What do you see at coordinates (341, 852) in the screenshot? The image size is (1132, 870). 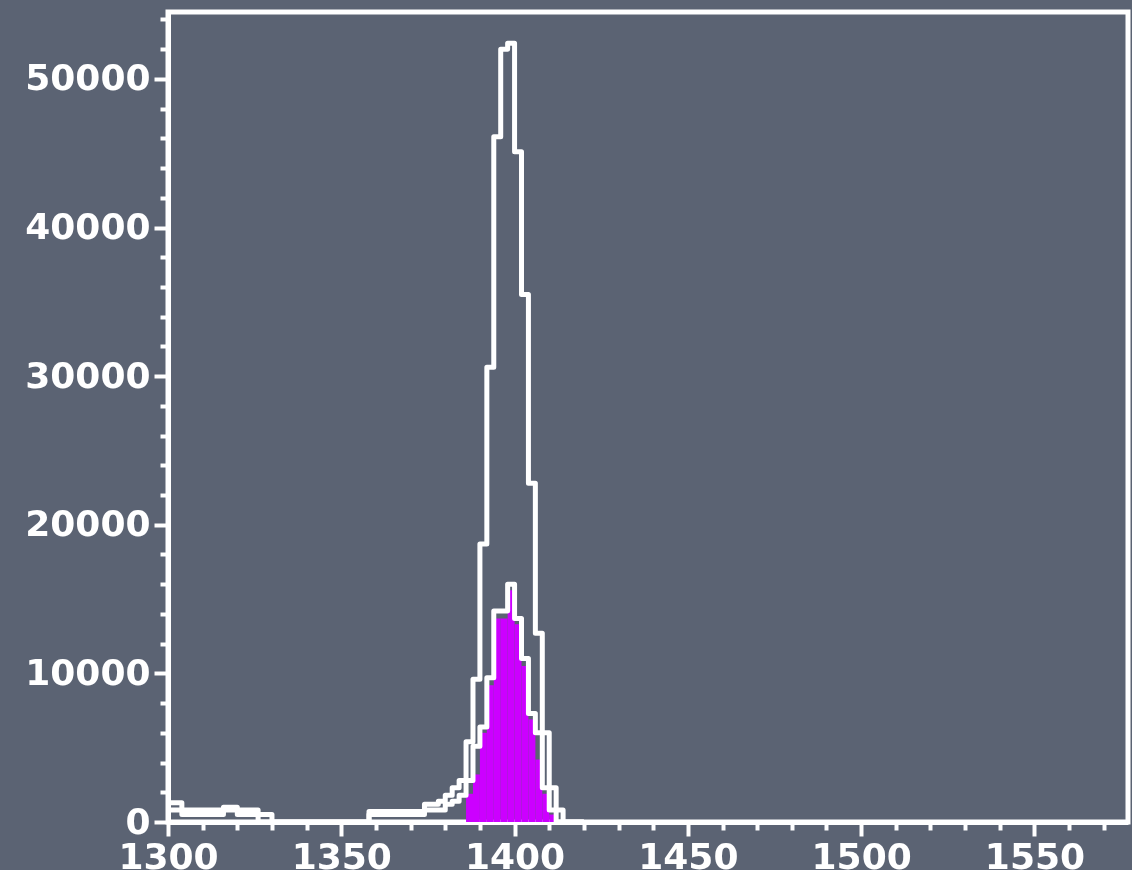 I see `x-tick-label: 1350` at bounding box center [341, 852].